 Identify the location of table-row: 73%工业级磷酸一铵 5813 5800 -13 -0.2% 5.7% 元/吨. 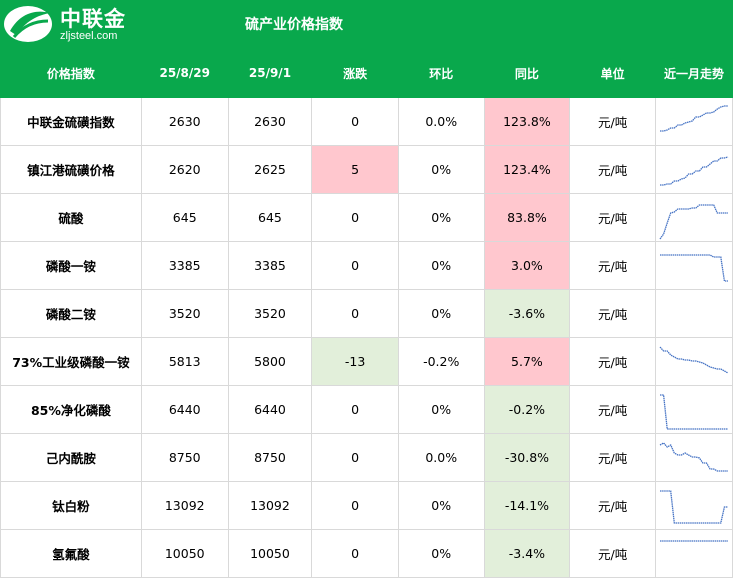
(366, 361).